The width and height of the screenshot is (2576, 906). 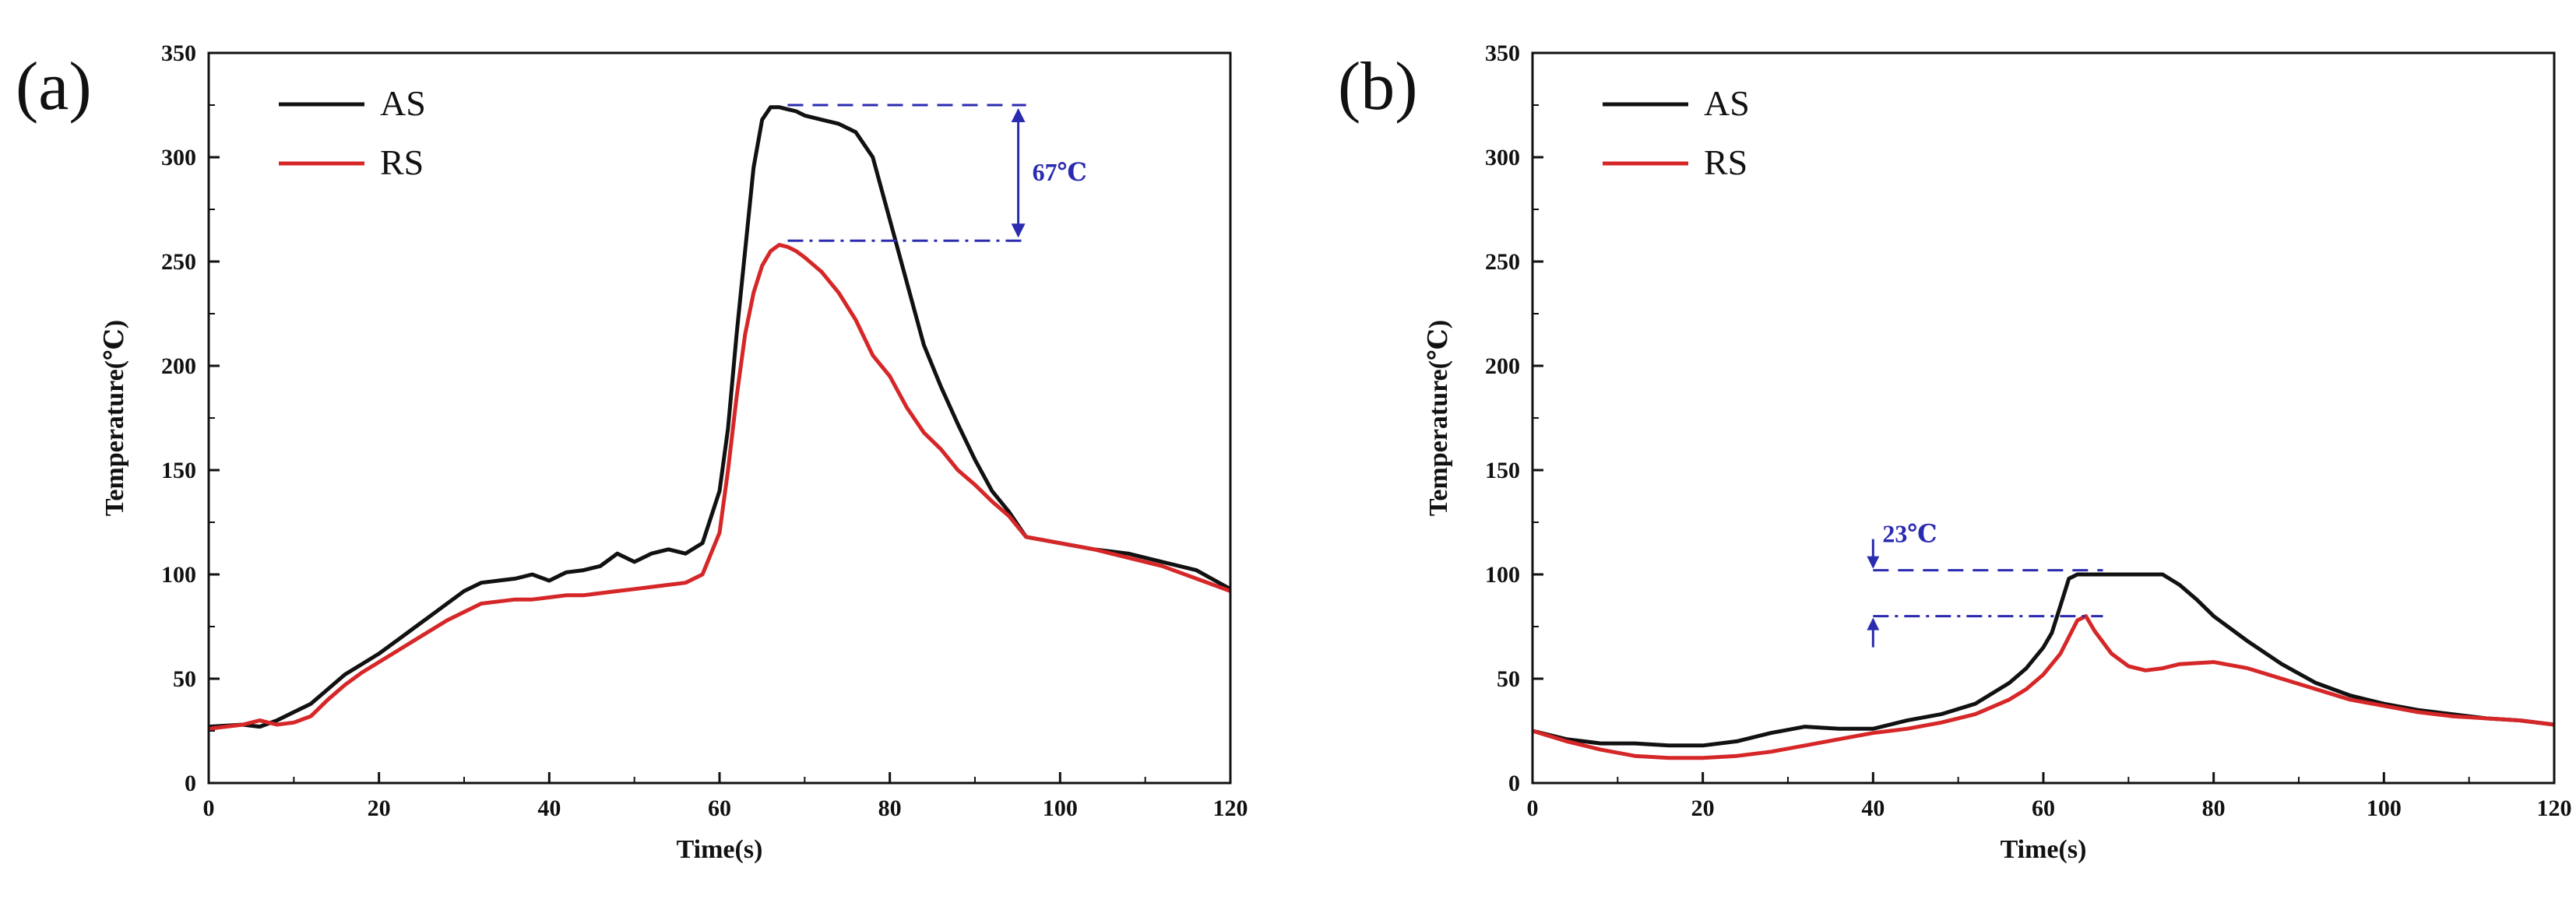 I want to click on panel-b-y-tick-label: 300, so click(x=1502, y=157).